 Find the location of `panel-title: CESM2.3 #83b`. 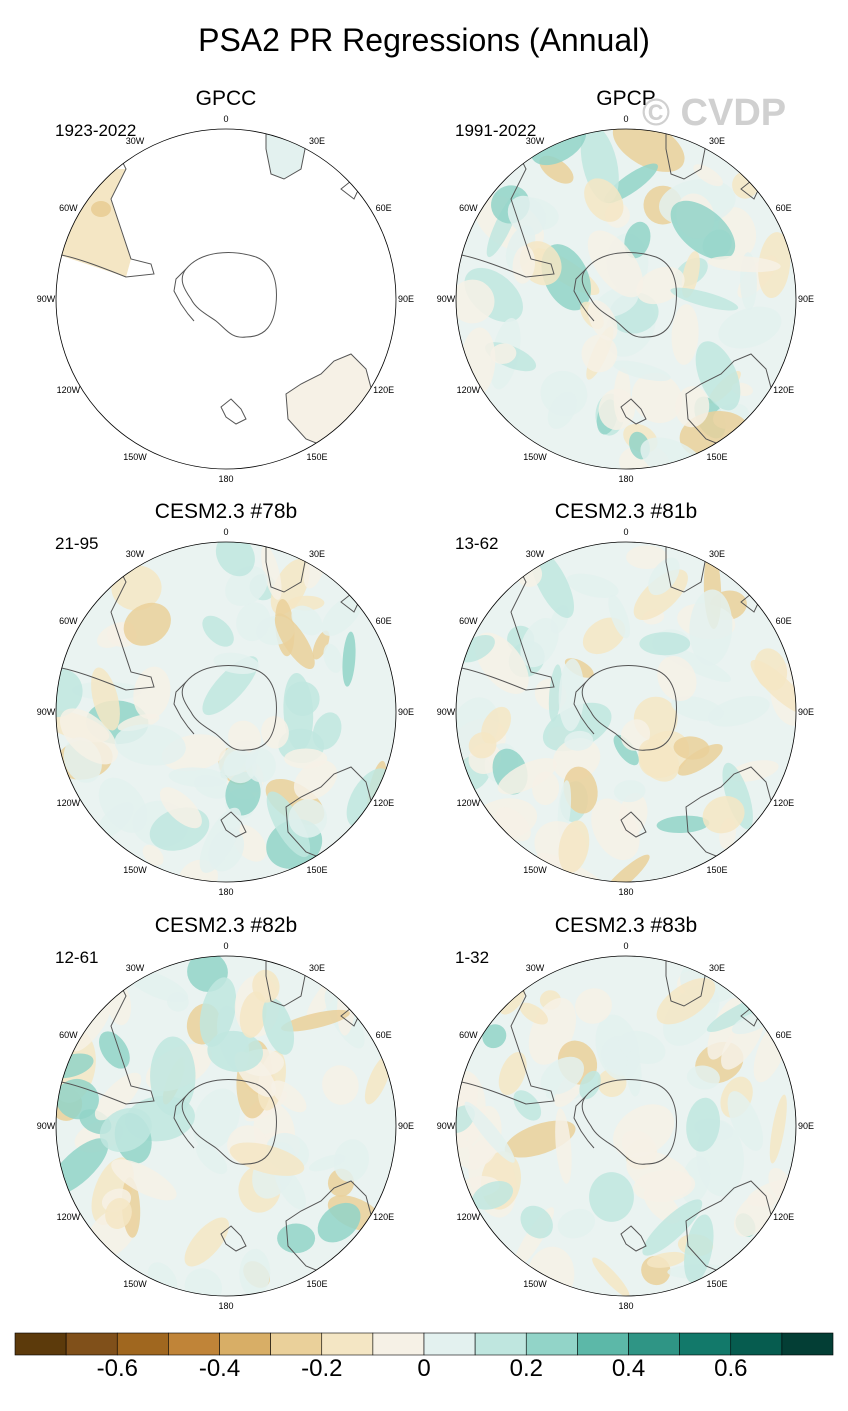

panel-title: CESM2.3 #83b is located at coordinates (626, 925).